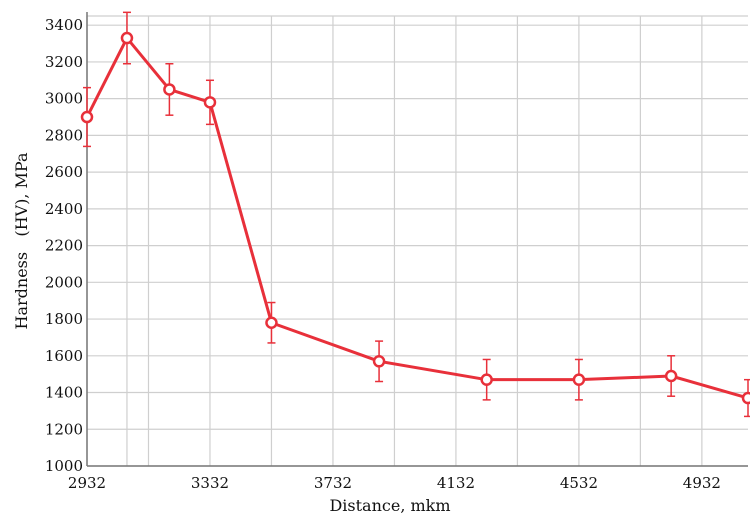 Image resolution: width=750 pixels, height=520 pixels. I want to click on y-tick-label: 1000, so click(64, 466).